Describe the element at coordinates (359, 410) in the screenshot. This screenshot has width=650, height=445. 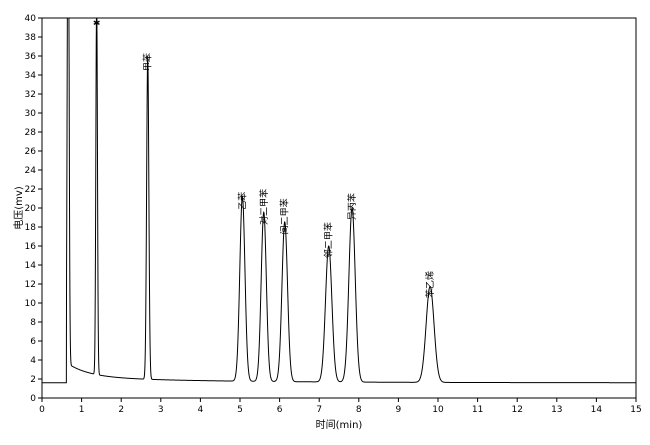
I see `x-tick-label: 8` at that location.